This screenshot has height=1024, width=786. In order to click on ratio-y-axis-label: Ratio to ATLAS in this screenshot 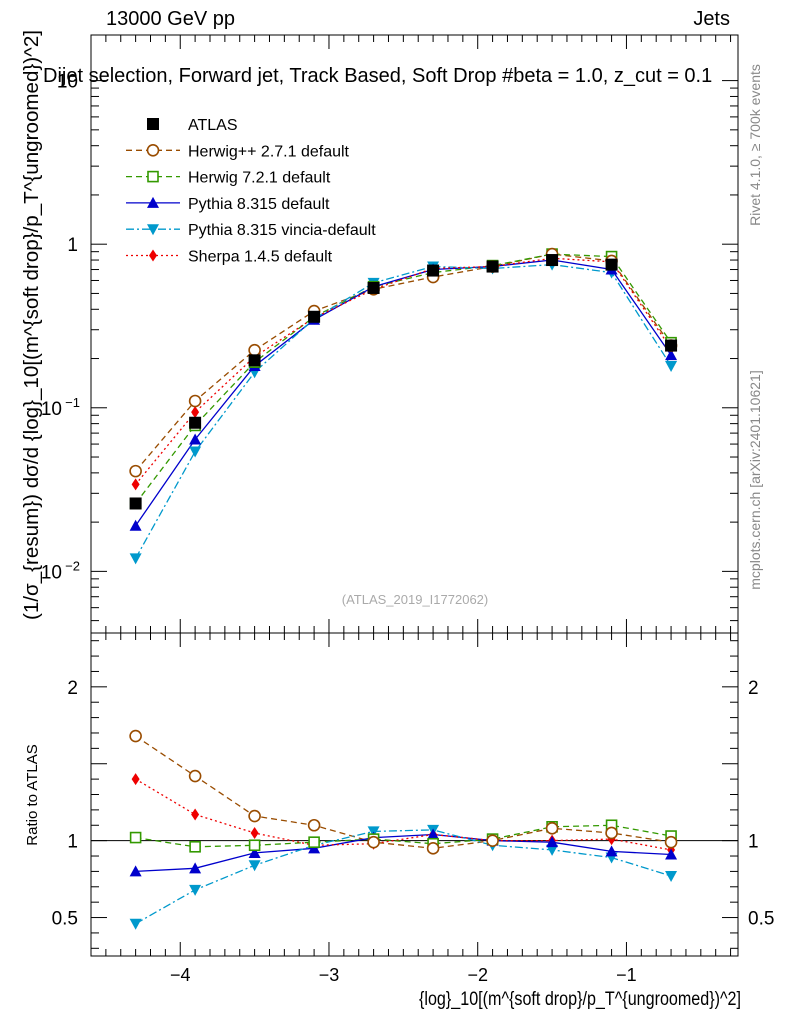, I will do `click(32, 794)`.